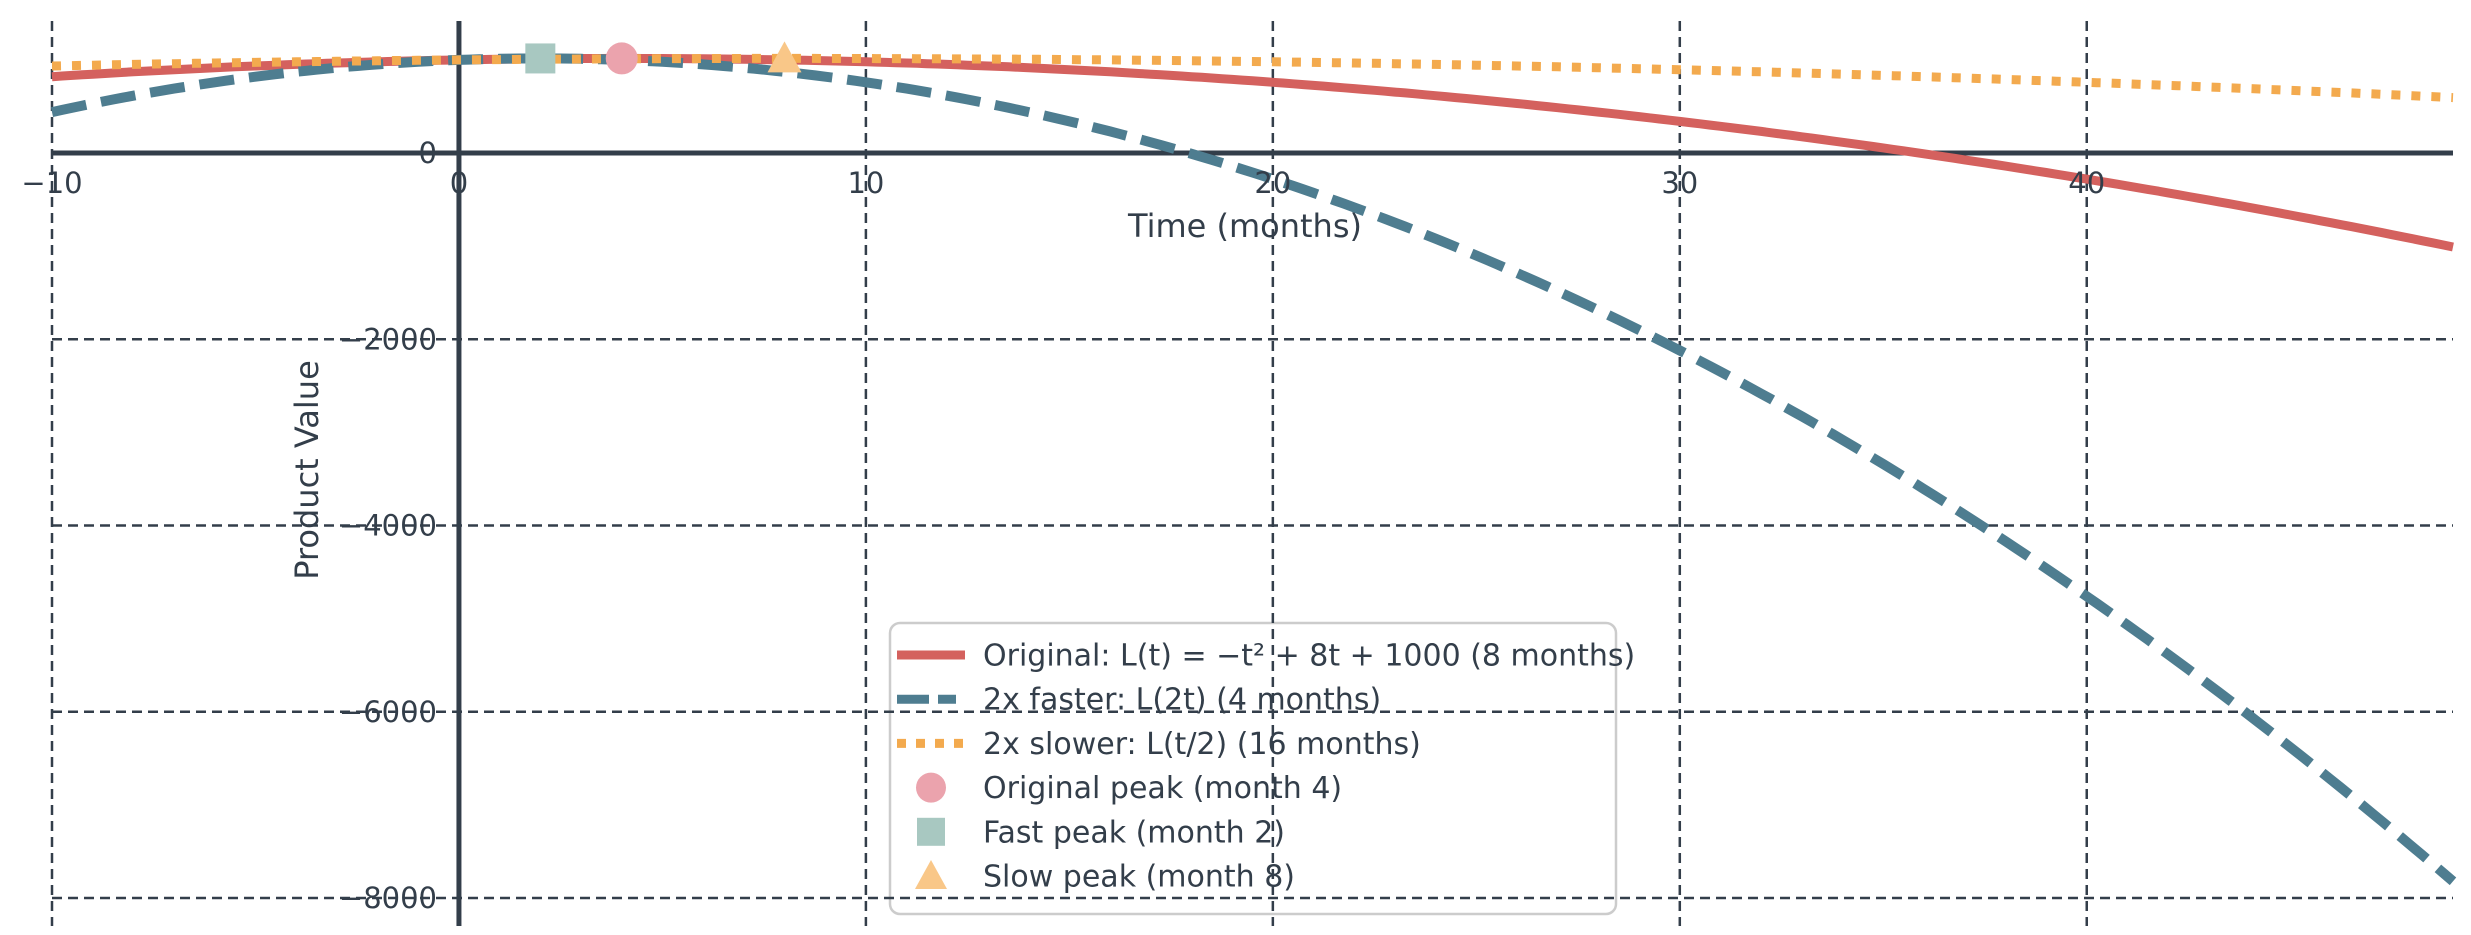  I want to click on x-axis-label: Time (months), so click(1244, 226).